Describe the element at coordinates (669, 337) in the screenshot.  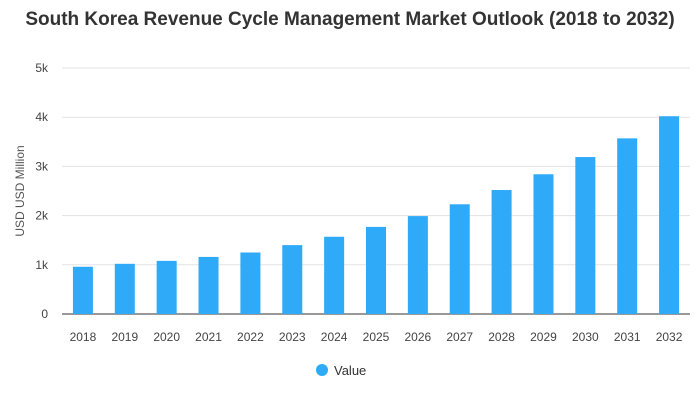
I see `x-tick-label: 2032` at that location.